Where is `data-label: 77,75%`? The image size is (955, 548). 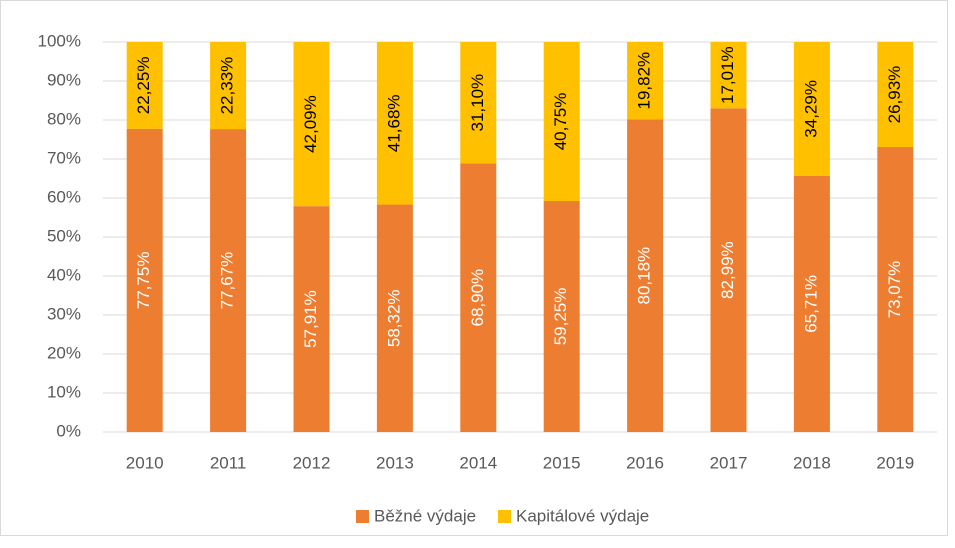 data-label: 77,75% is located at coordinates (143, 281).